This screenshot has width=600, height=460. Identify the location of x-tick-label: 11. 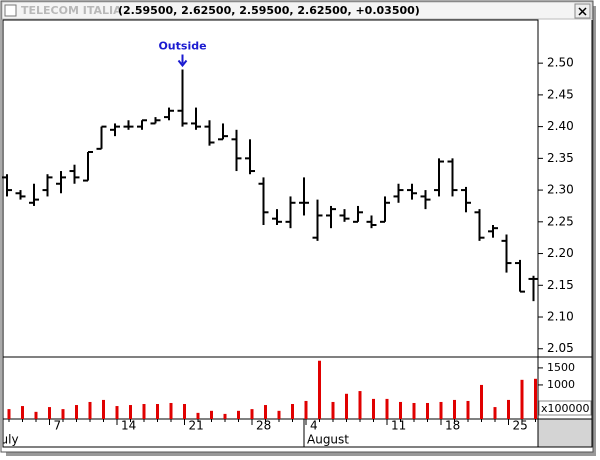
(398, 426).